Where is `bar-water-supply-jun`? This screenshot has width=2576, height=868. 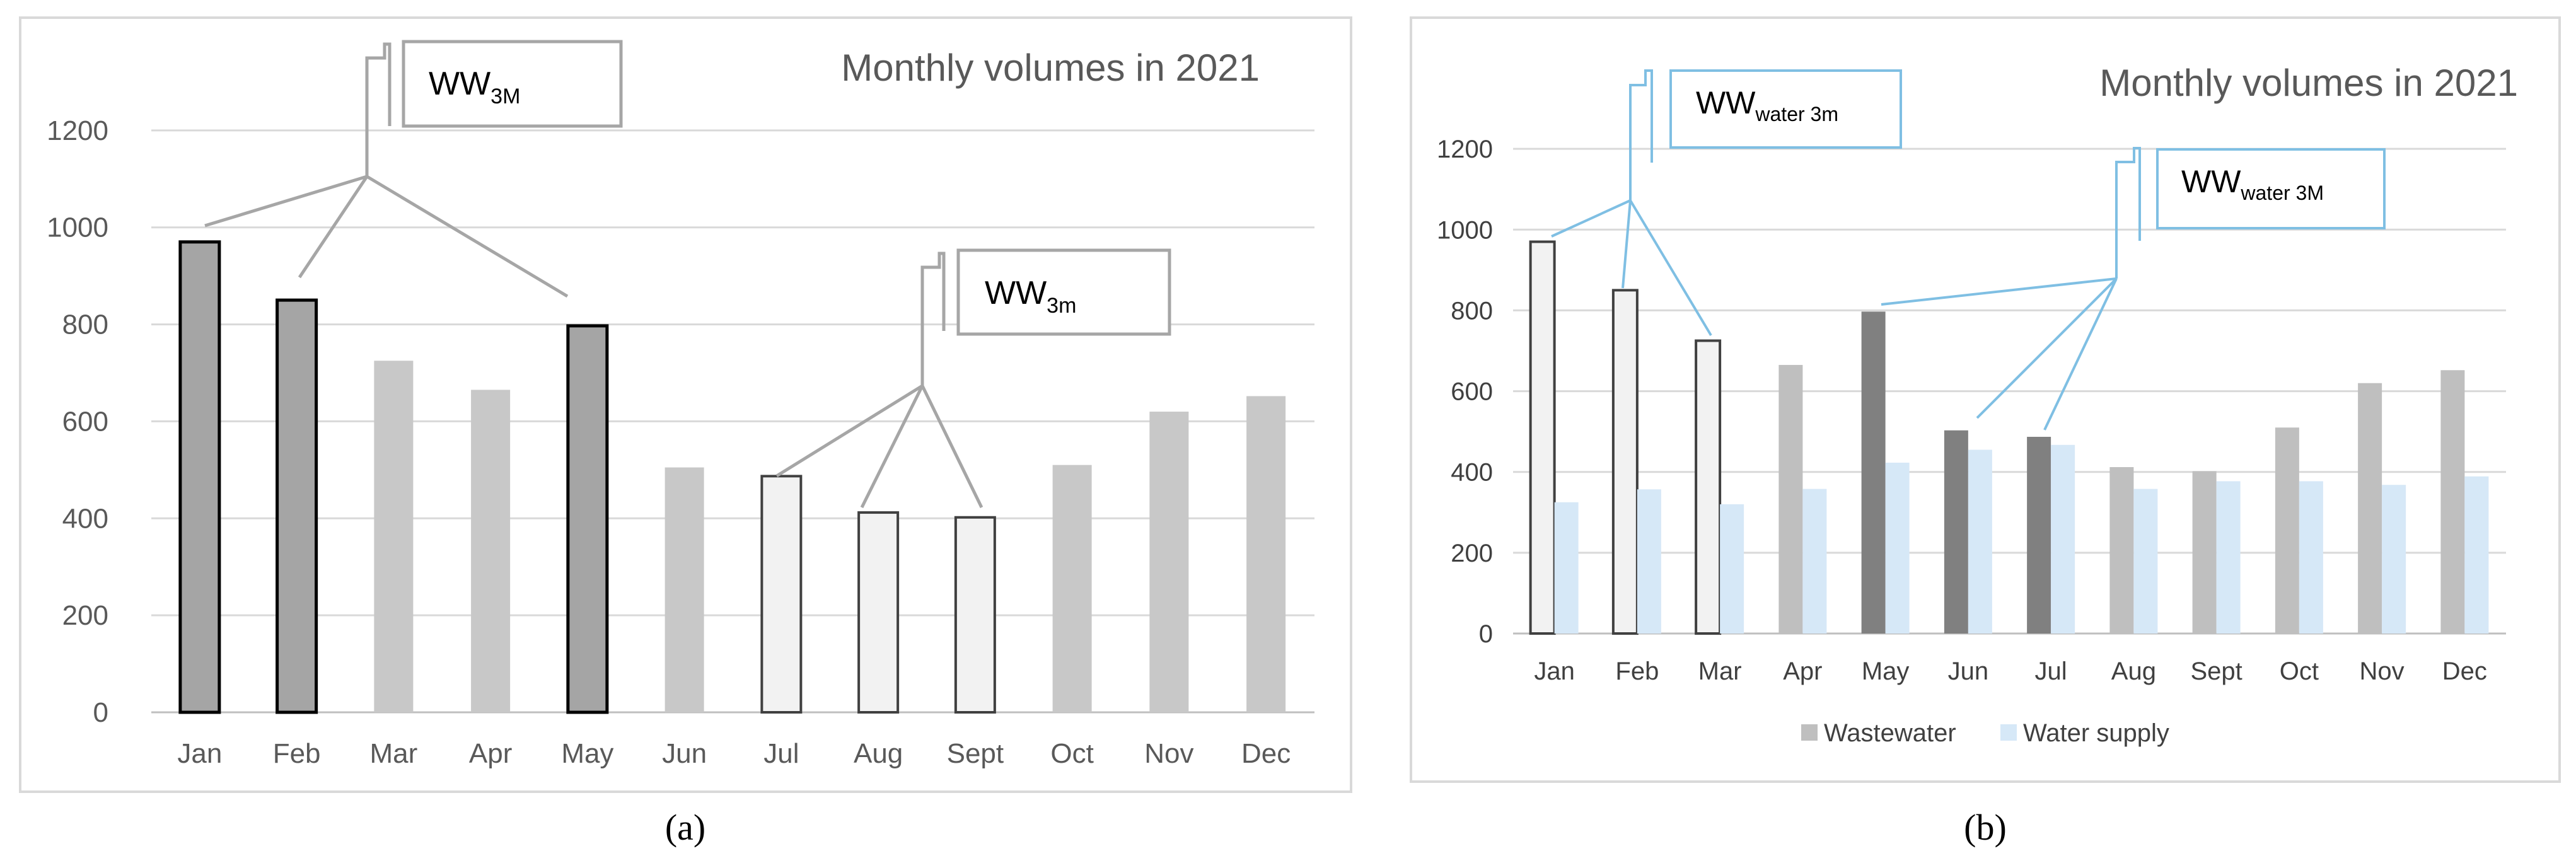 bar-water-supply-jun is located at coordinates (1980, 541).